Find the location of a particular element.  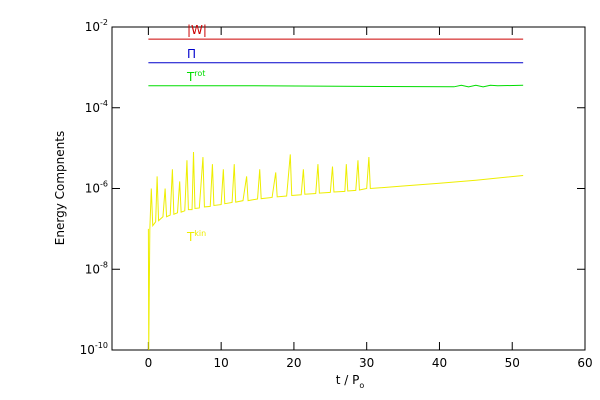

y-tick-exponent: -4 is located at coordinates (104, 103).